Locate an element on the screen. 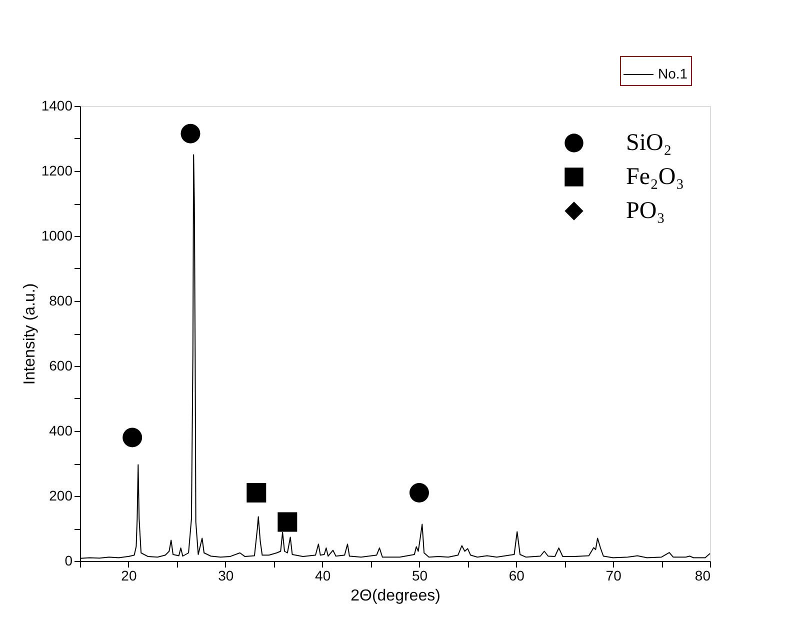  x-tick-label: 20 is located at coordinates (129, 576).